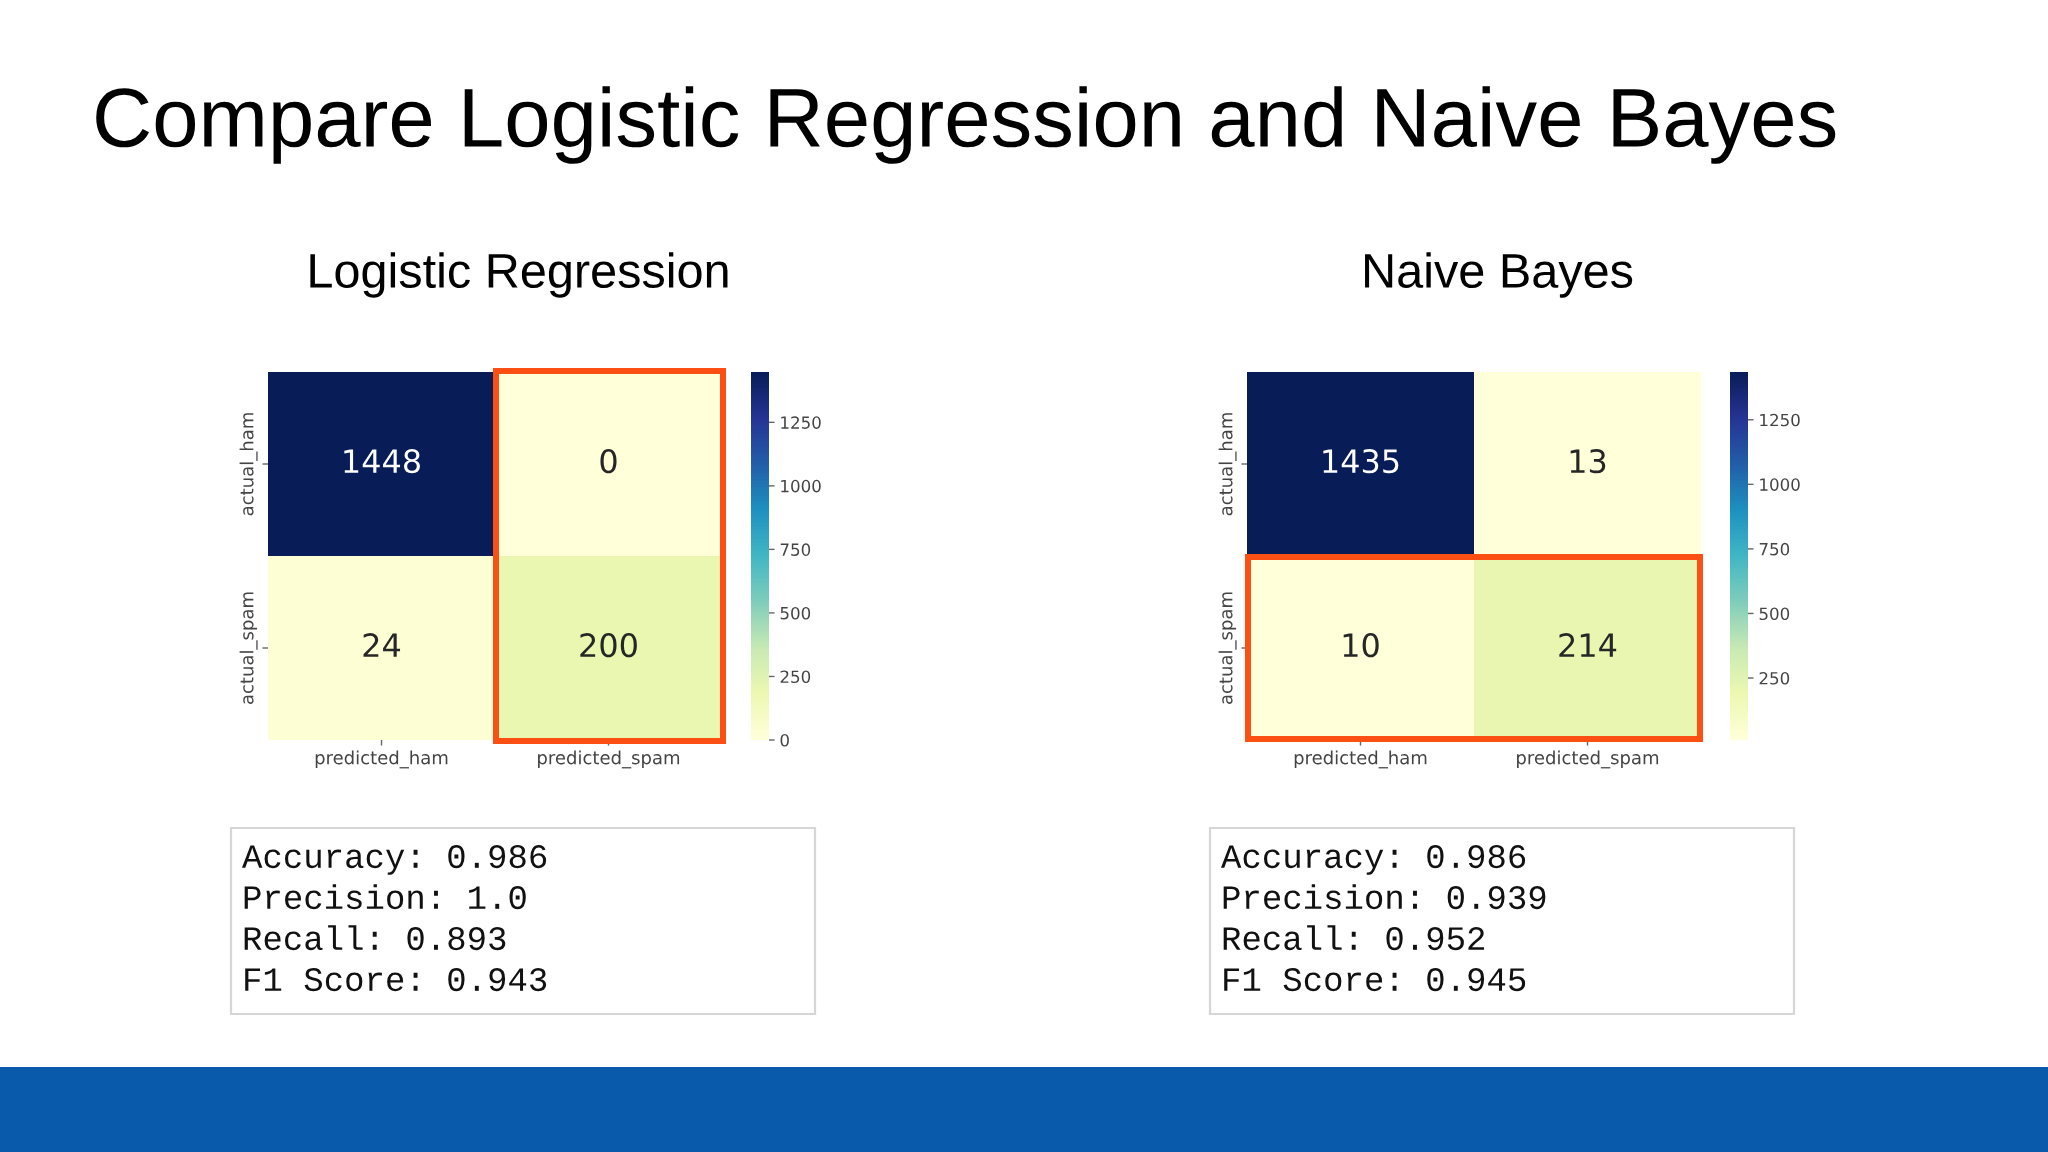  I want to click on text: Recall: 0.952, so click(1354, 938).